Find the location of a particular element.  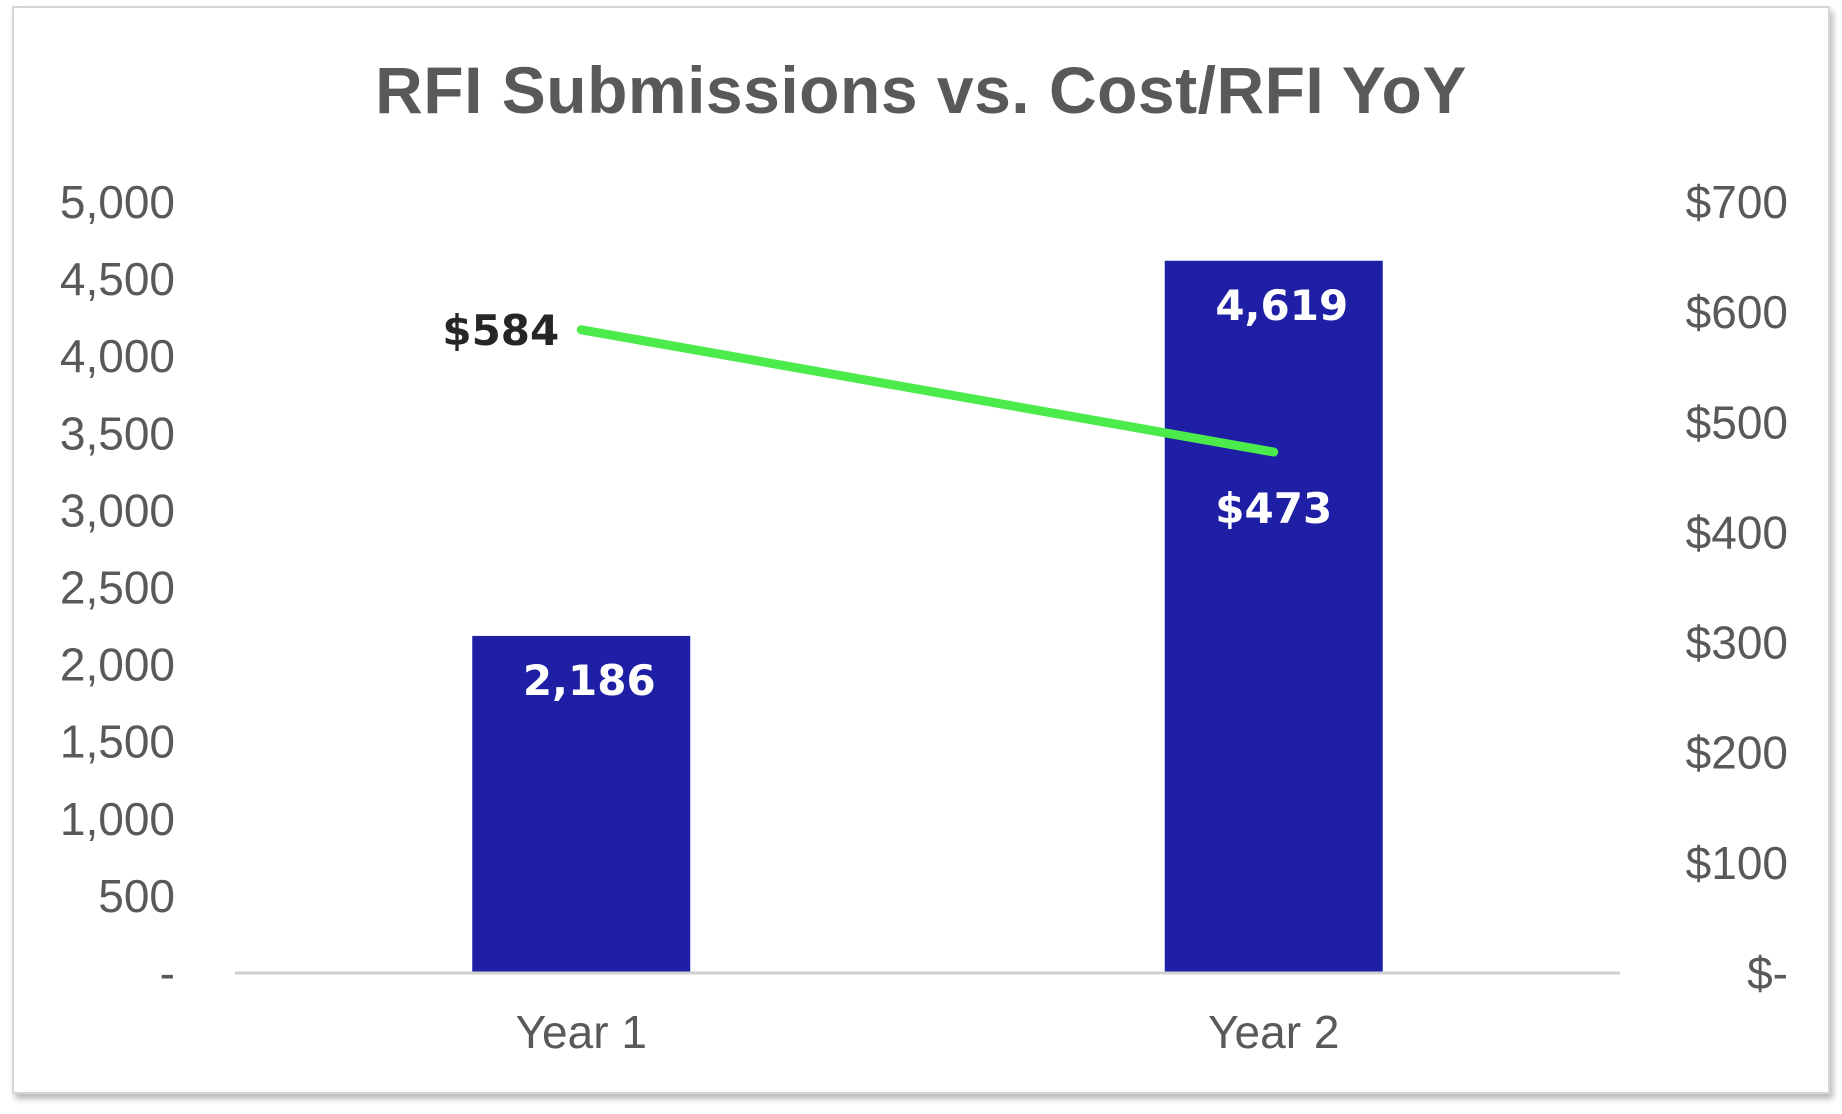

bar-data-label: 4,619 is located at coordinates (1281, 305).